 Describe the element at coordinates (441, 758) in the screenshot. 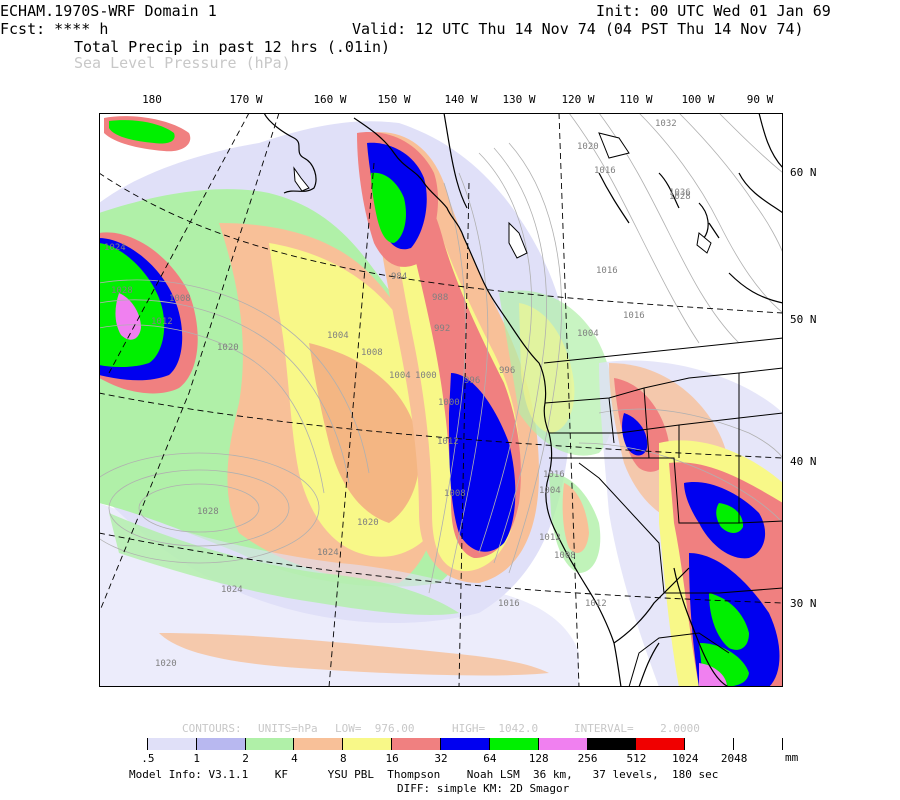

I see `colorbar-label: 32` at that location.